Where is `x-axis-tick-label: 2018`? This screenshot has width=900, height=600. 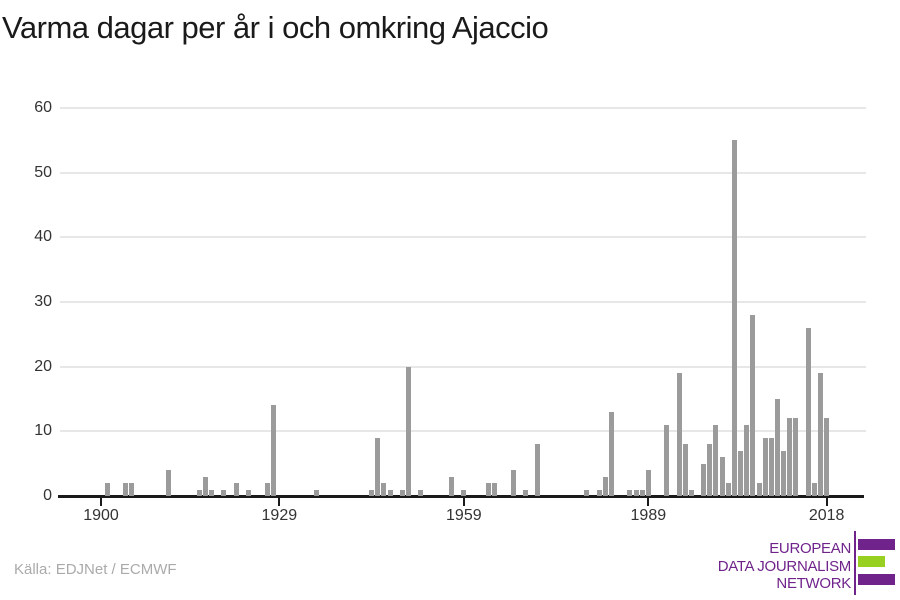
x-axis-tick-label: 2018 is located at coordinates (826, 515).